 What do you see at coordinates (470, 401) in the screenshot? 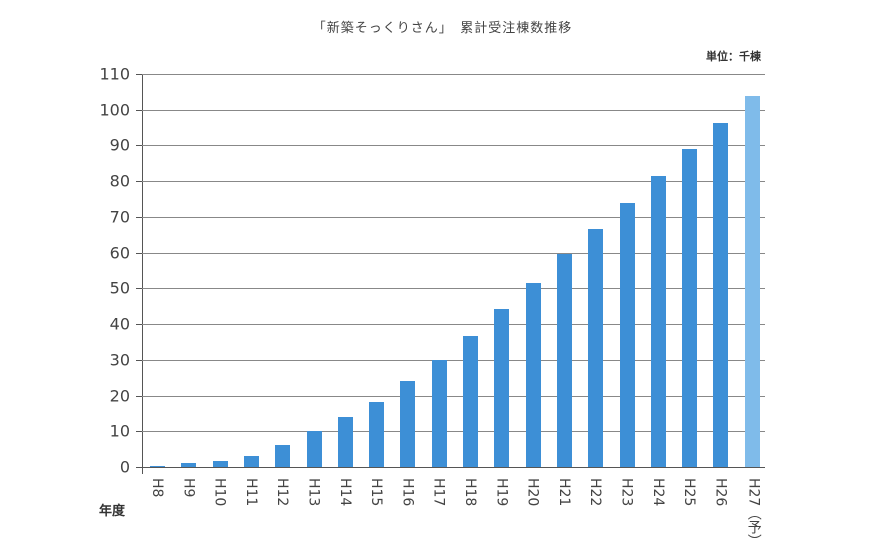
I see `bar-H18` at bounding box center [470, 401].